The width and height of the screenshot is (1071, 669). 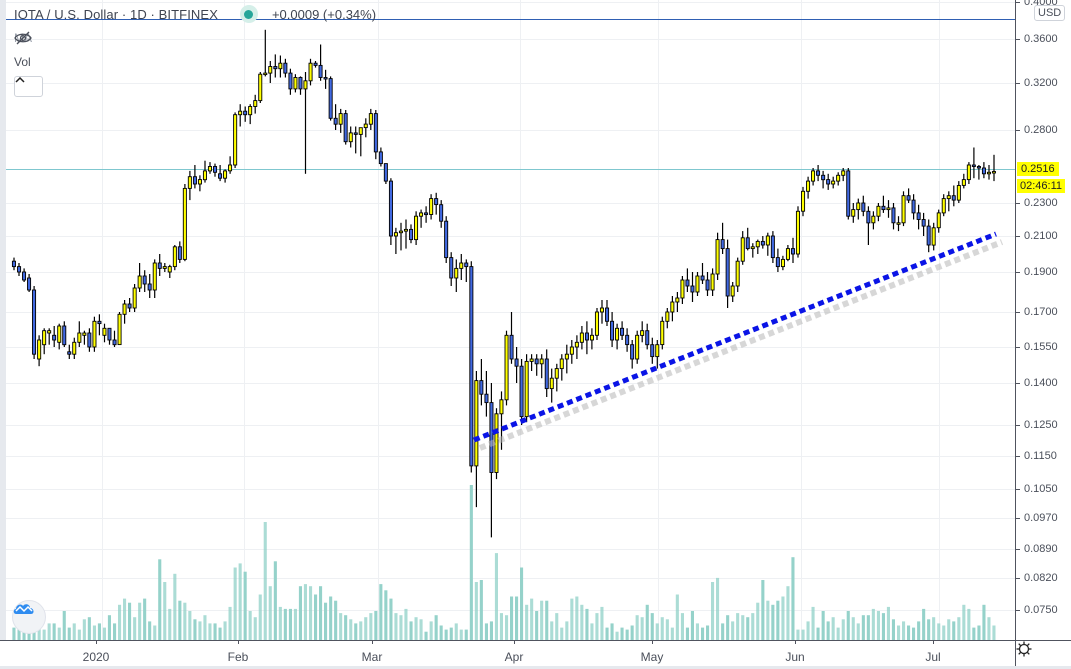 What do you see at coordinates (933, 657) in the screenshot?
I see `time-tick-label: Jul` at bounding box center [933, 657].